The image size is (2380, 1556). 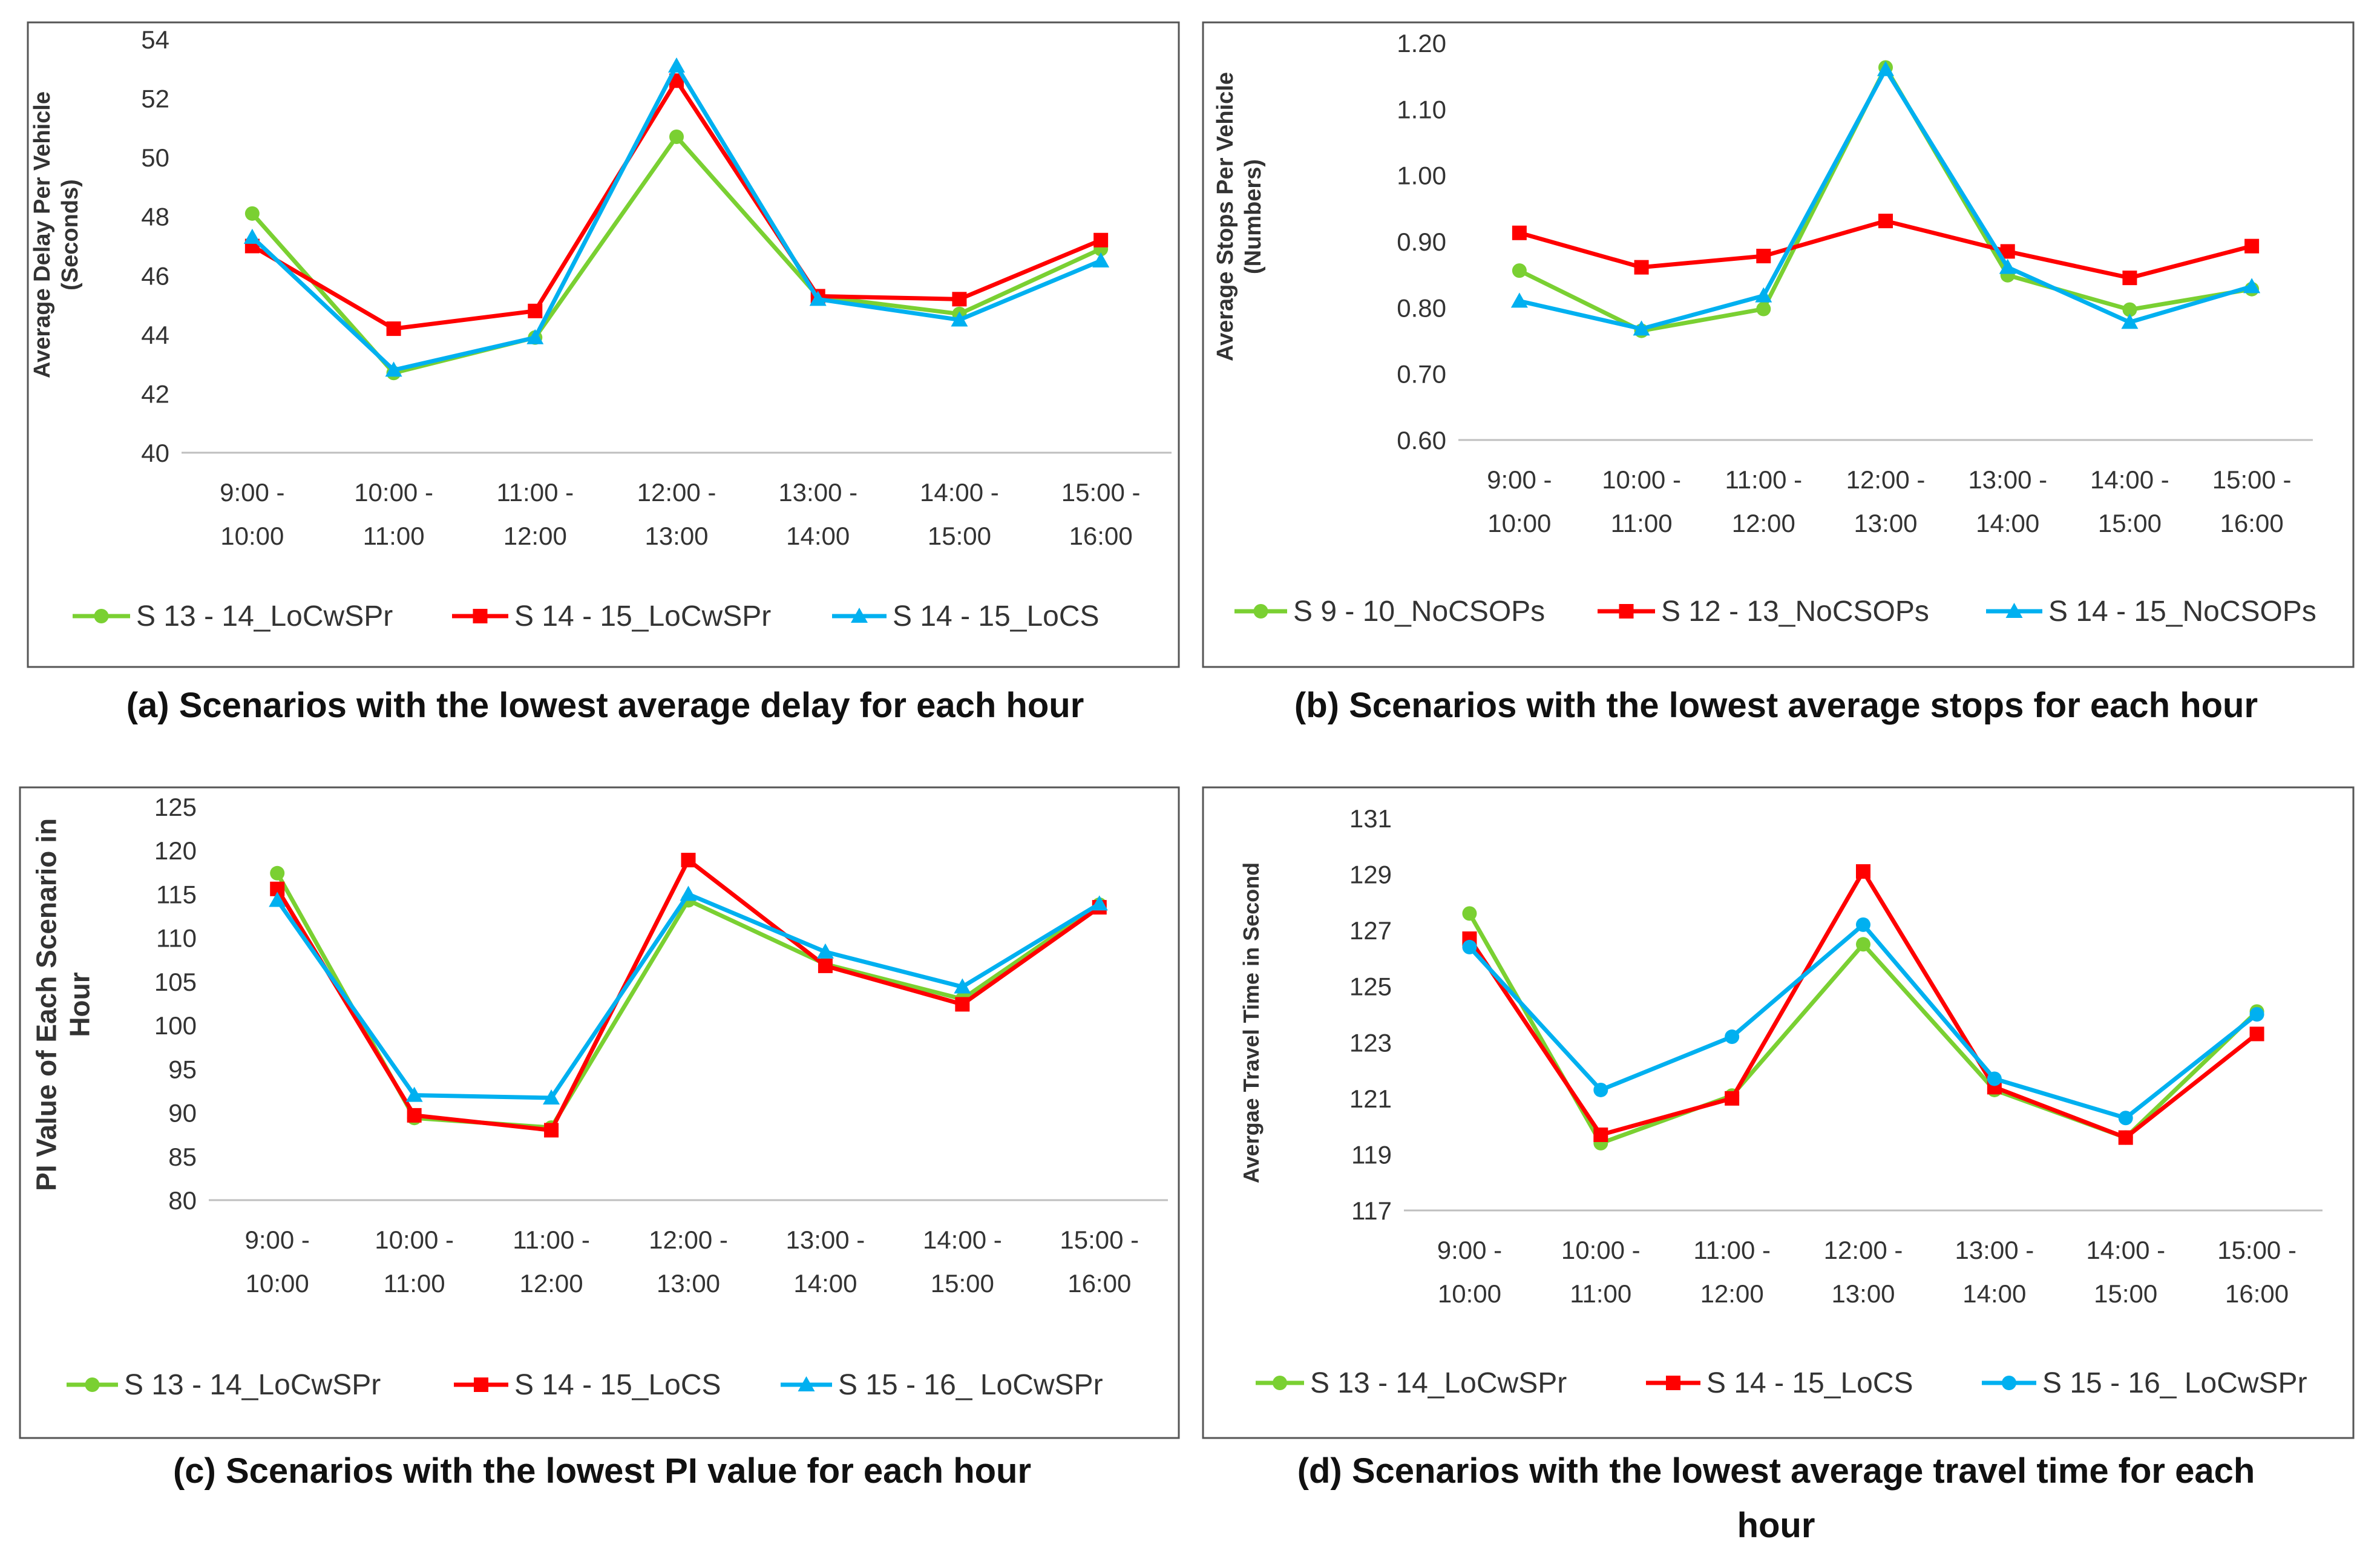 I want to click on chart-c-ytick-label: 85, so click(x=182, y=1157).